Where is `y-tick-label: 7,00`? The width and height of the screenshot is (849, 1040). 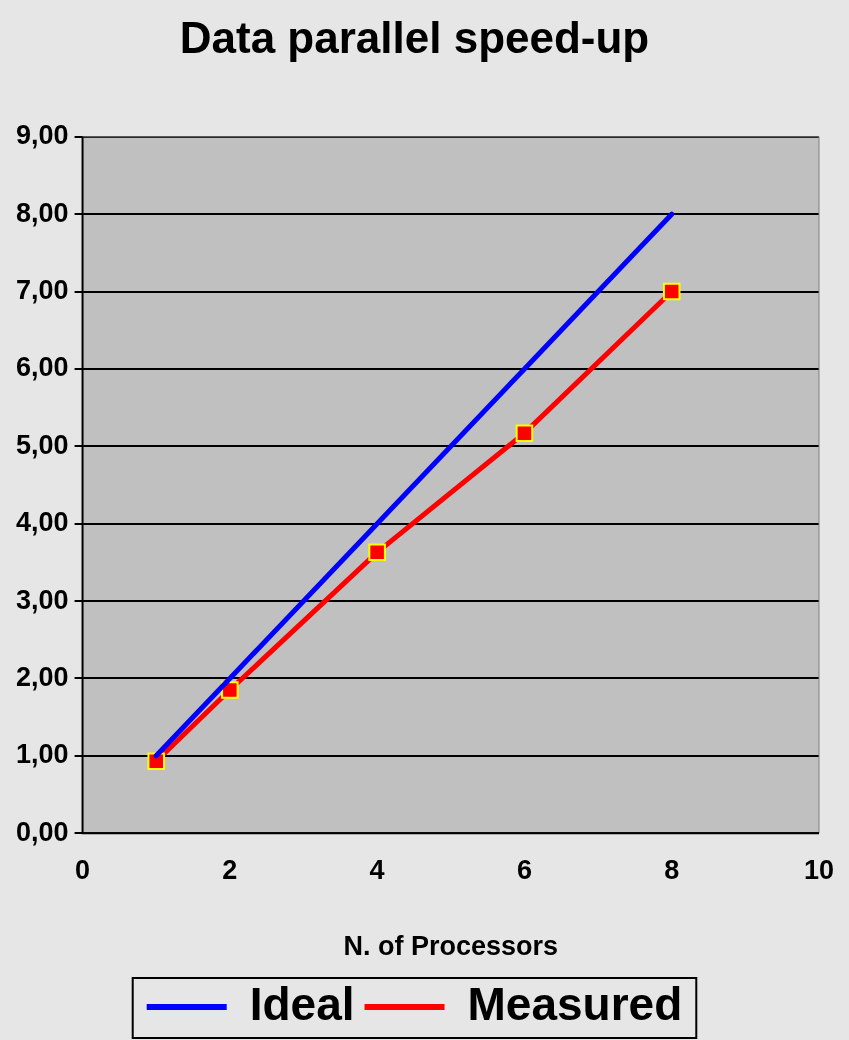
y-tick-label: 7,00 is located at coordinates (42, 290).